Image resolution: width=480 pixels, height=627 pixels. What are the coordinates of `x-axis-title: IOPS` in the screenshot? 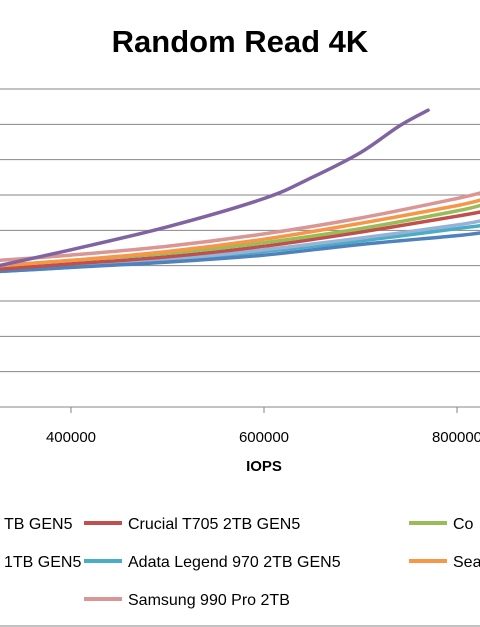 It's located at (264, 466).